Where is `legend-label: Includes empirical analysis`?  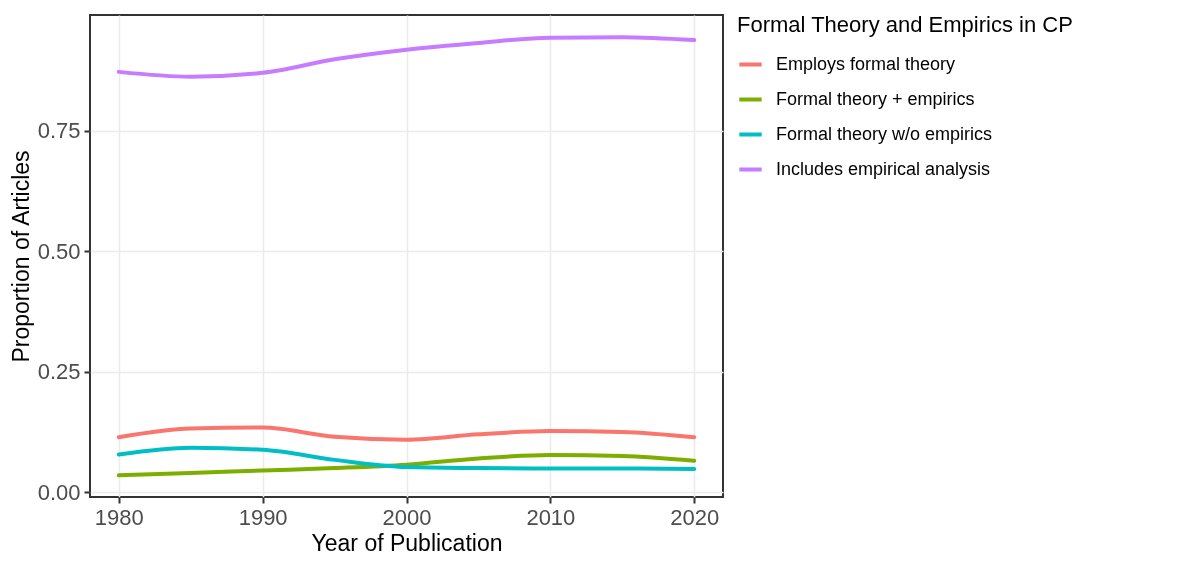 legend-label: Includes empirical analysis is located at coordinates (883, 168).